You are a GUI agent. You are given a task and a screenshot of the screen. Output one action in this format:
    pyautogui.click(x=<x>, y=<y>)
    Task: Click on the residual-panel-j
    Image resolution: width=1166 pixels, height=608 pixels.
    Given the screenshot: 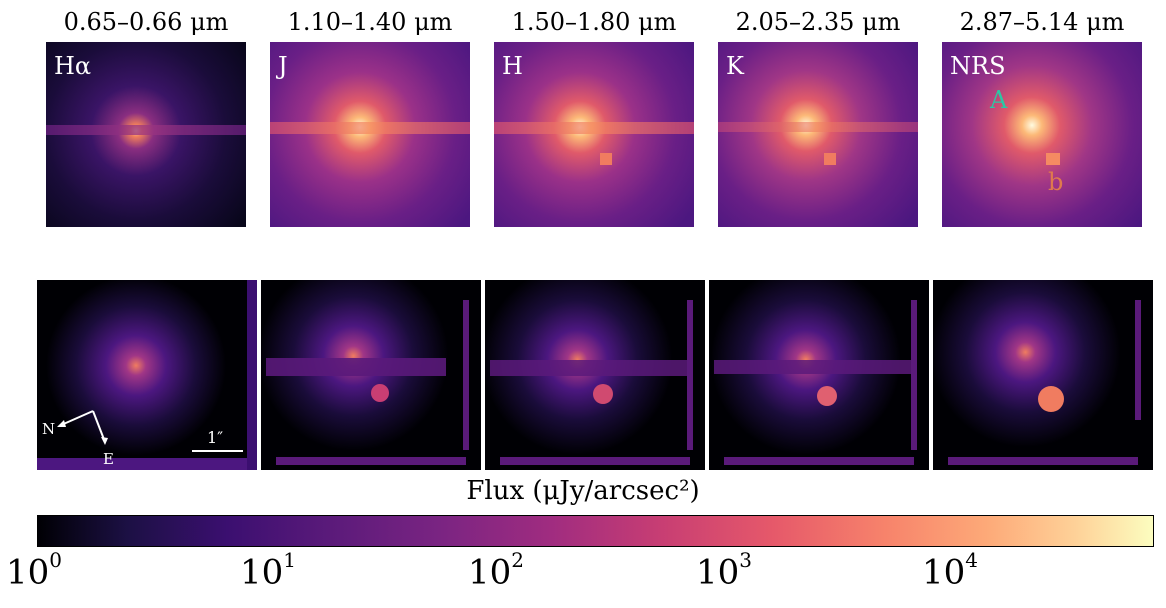 What is the action you would take?
    pyautogui.click(x=371, y=375)
    